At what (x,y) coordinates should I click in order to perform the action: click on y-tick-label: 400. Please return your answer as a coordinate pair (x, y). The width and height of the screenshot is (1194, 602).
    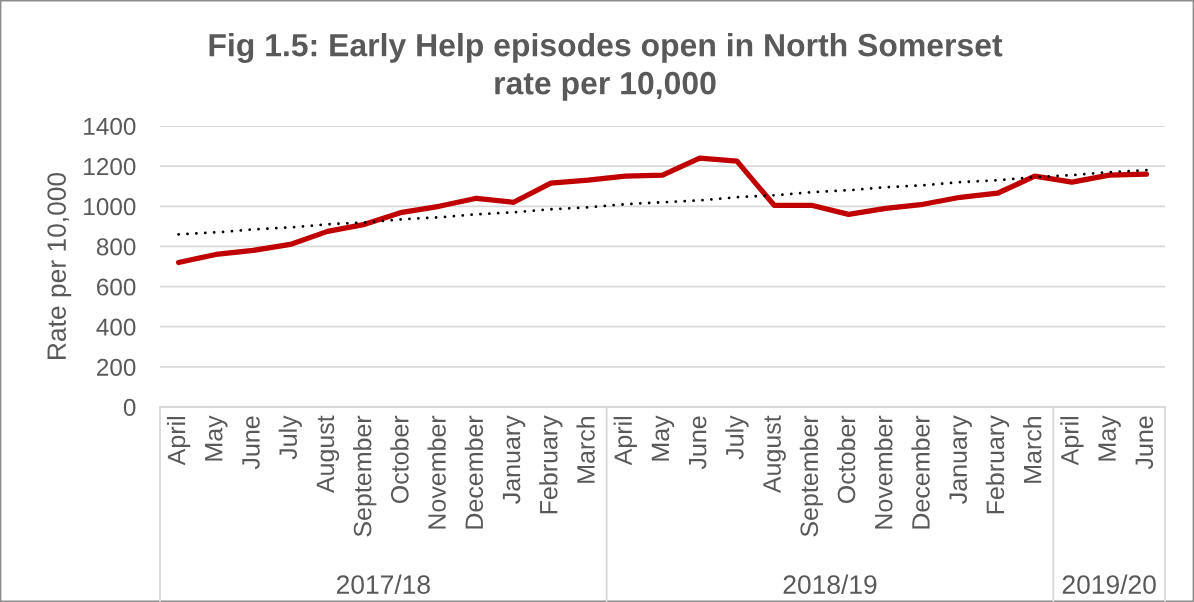
    Looking at the image, I should click on (116, 327).